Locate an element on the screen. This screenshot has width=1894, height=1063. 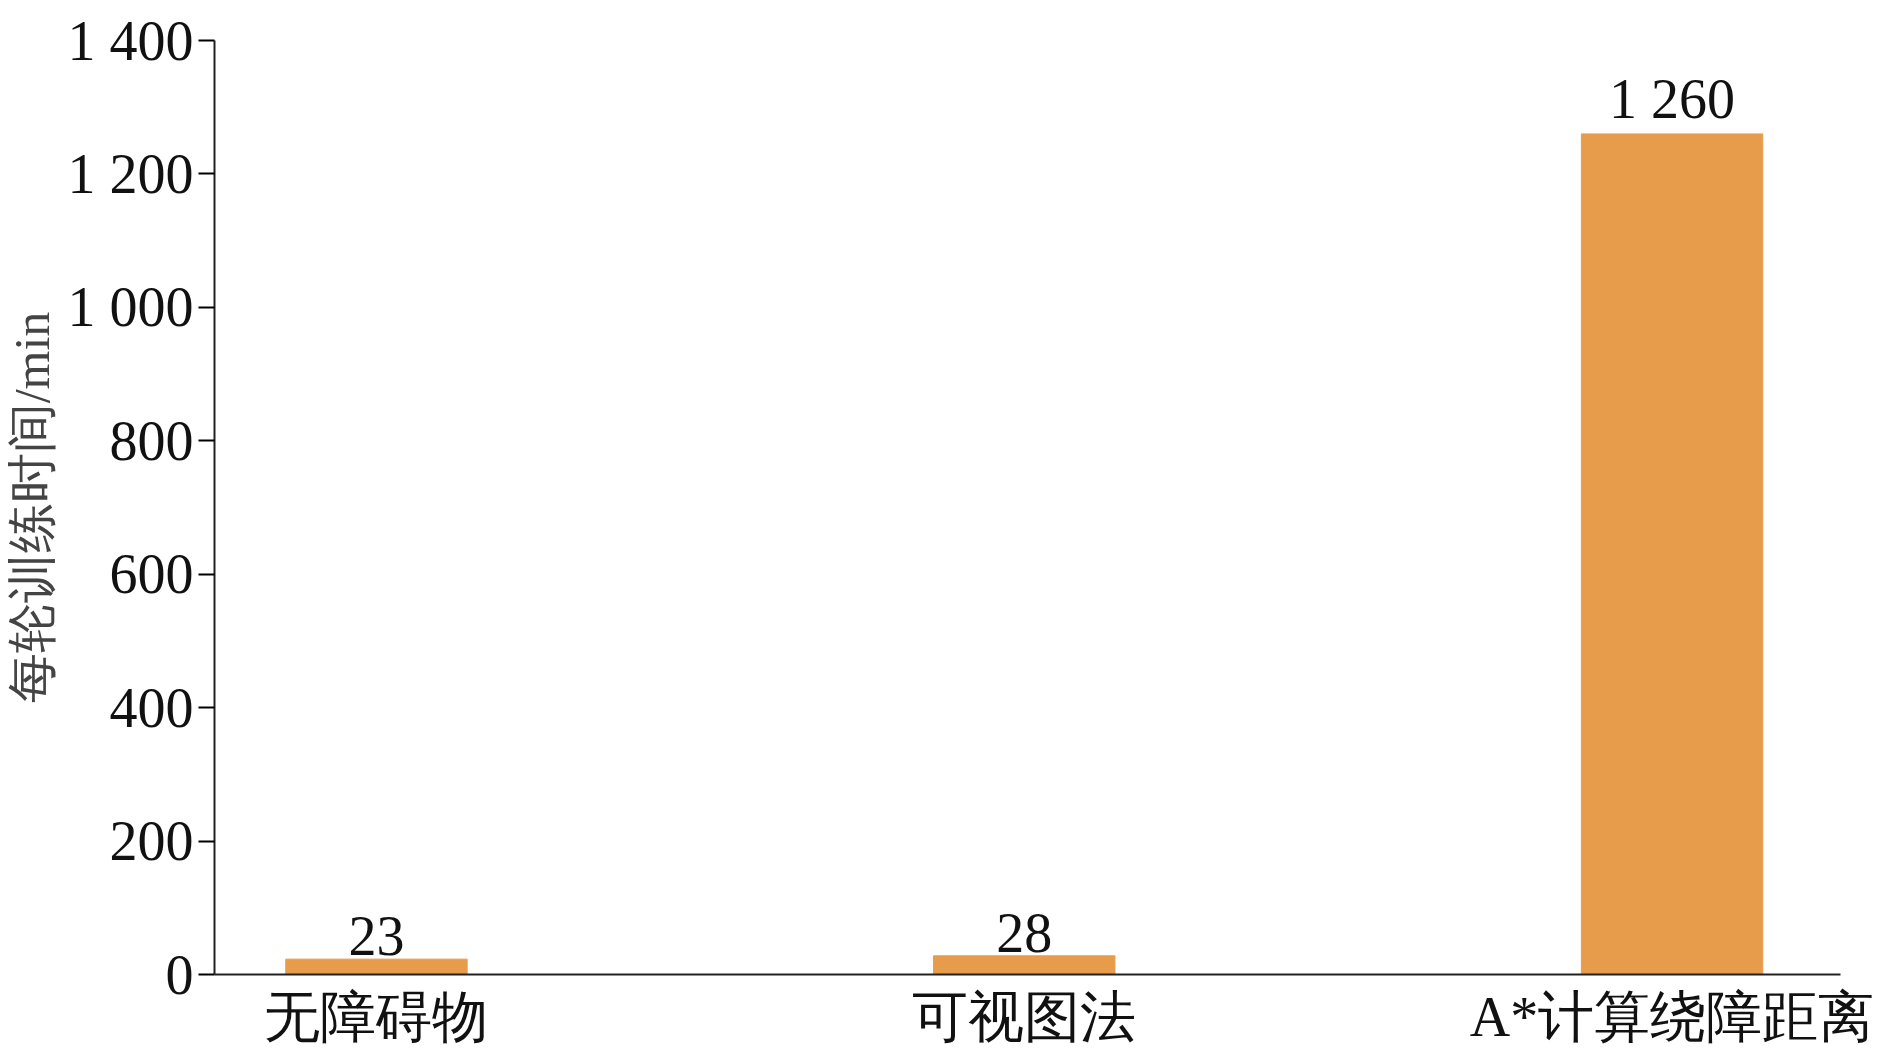
x-tick-label: 可视图法 is located at coordinates (1024, 1016).